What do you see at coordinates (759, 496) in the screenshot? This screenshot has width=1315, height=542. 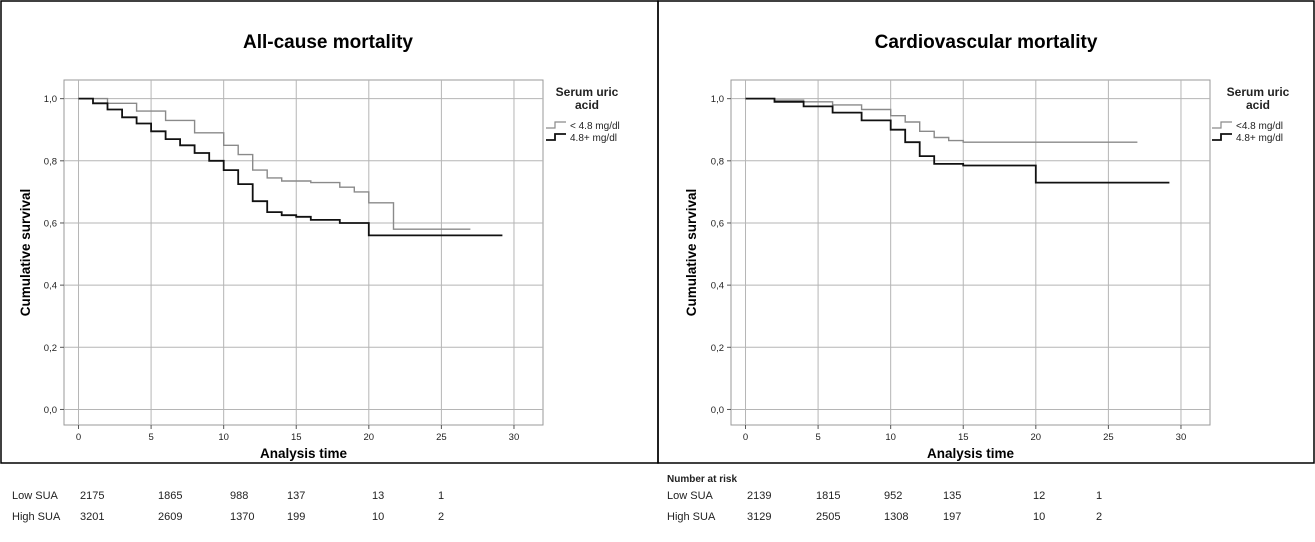 I see `risk-cell: 2139` at bounding box center [759, 496].